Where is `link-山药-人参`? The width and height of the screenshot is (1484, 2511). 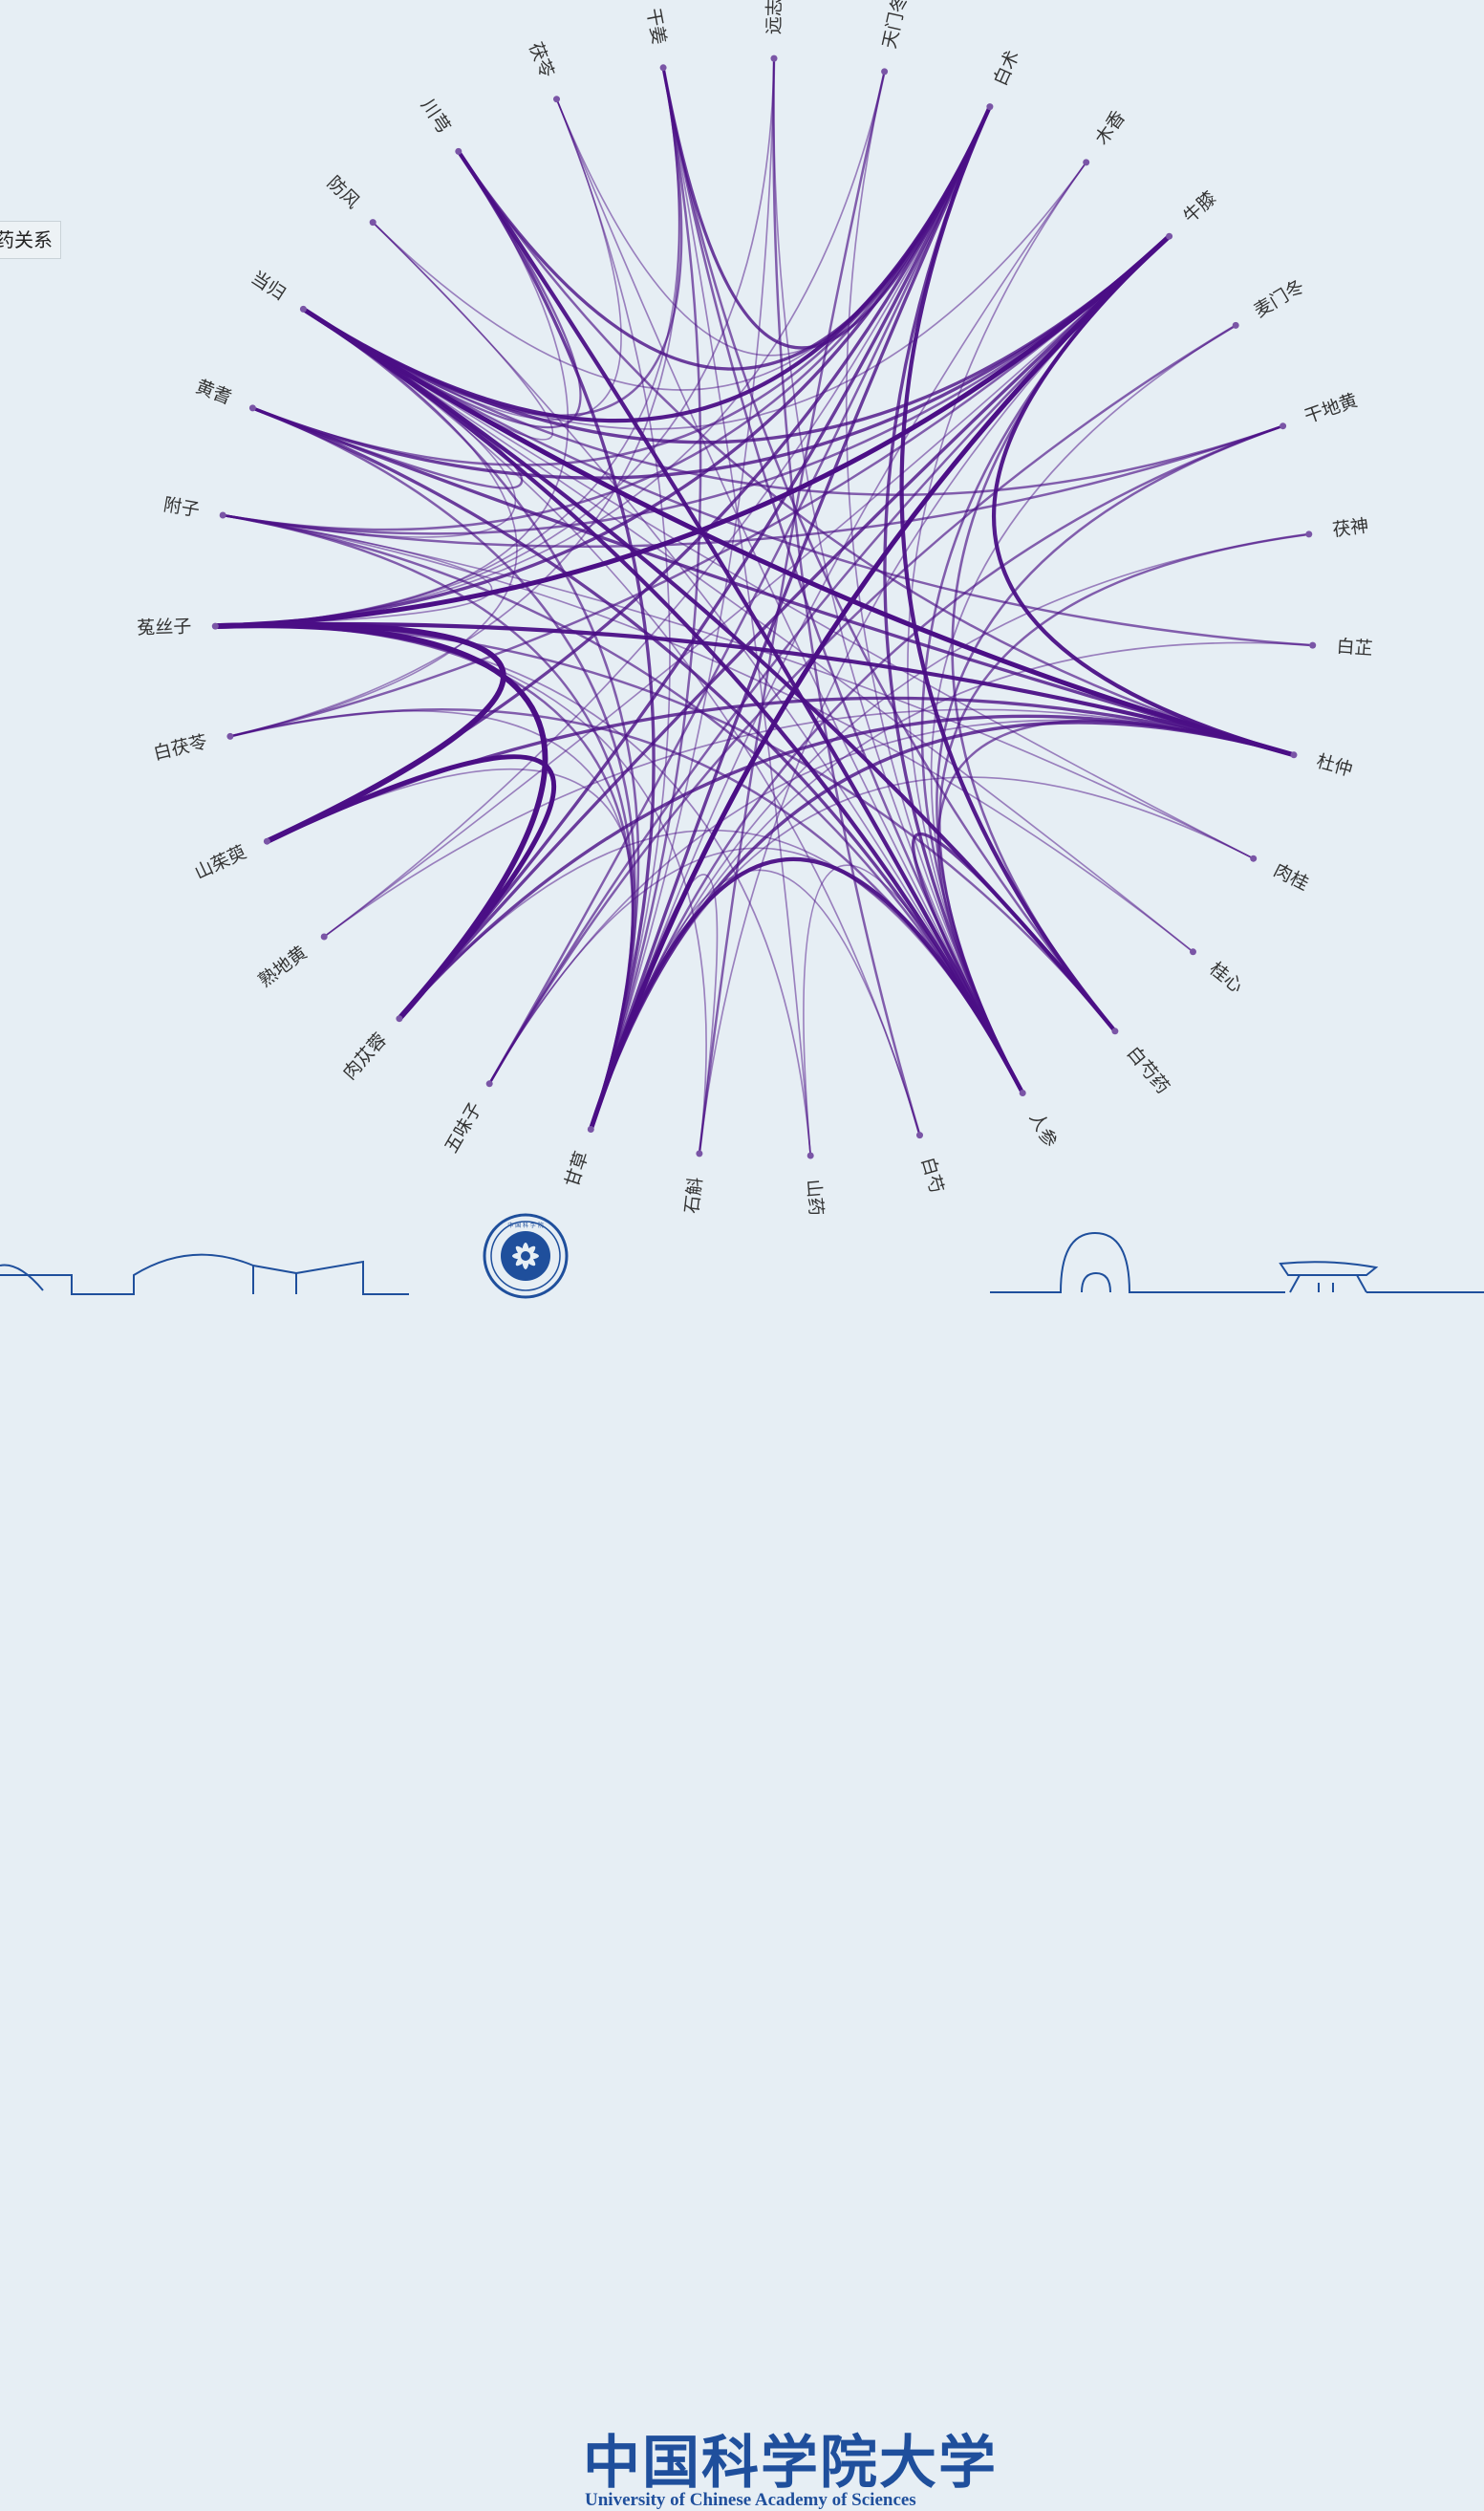
link-山药-人参 is located at coordinates (914, 1011).